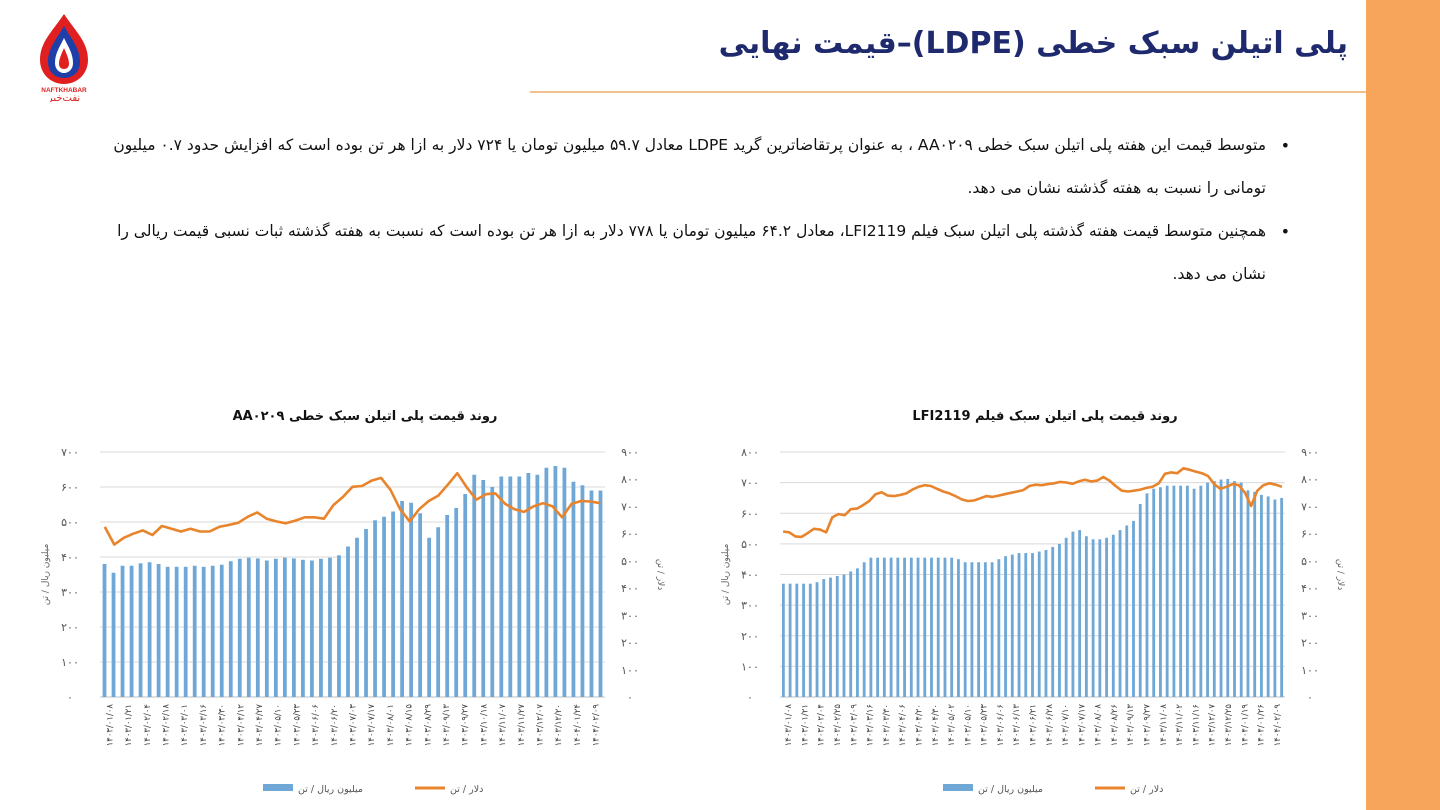  Describe the element at coordinates (64, 90) in the screenshot. I see `svg-text: NAFTKHABAR` at that location.